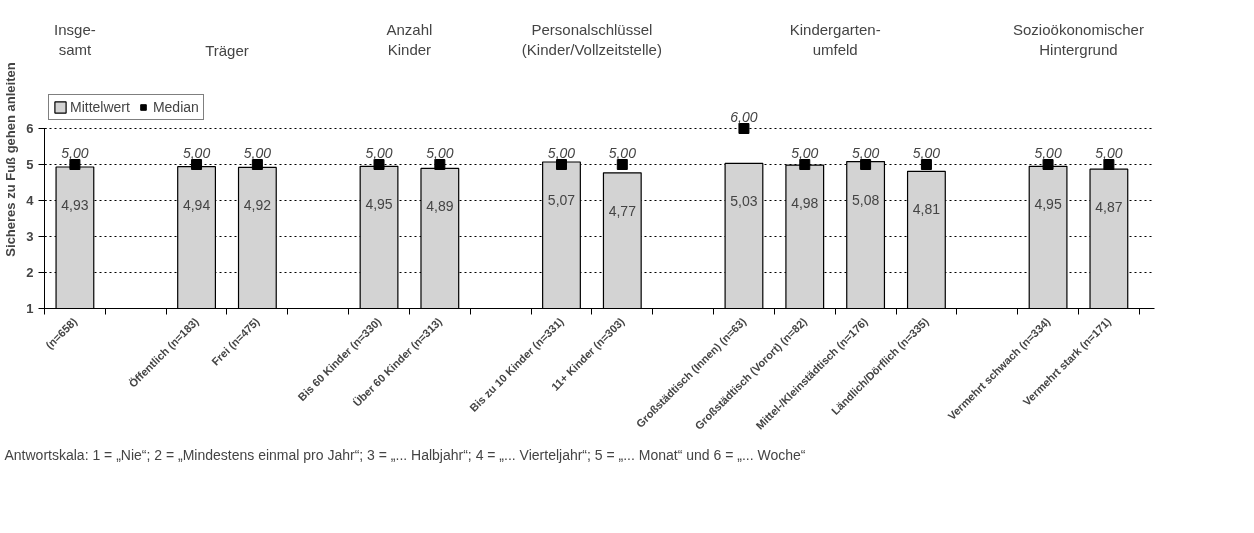 This screenshot has width=1254, height=533. Describe the element at coordinates (440, 206) in the screenshot. I see `data-label: 4,89` at that location.